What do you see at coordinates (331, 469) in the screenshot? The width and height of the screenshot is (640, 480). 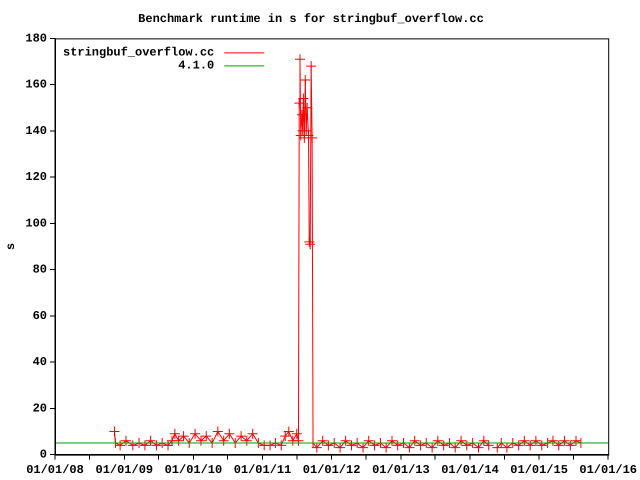 I see `x-tick-label: 01/01/12` at bounding box center [331, 469].